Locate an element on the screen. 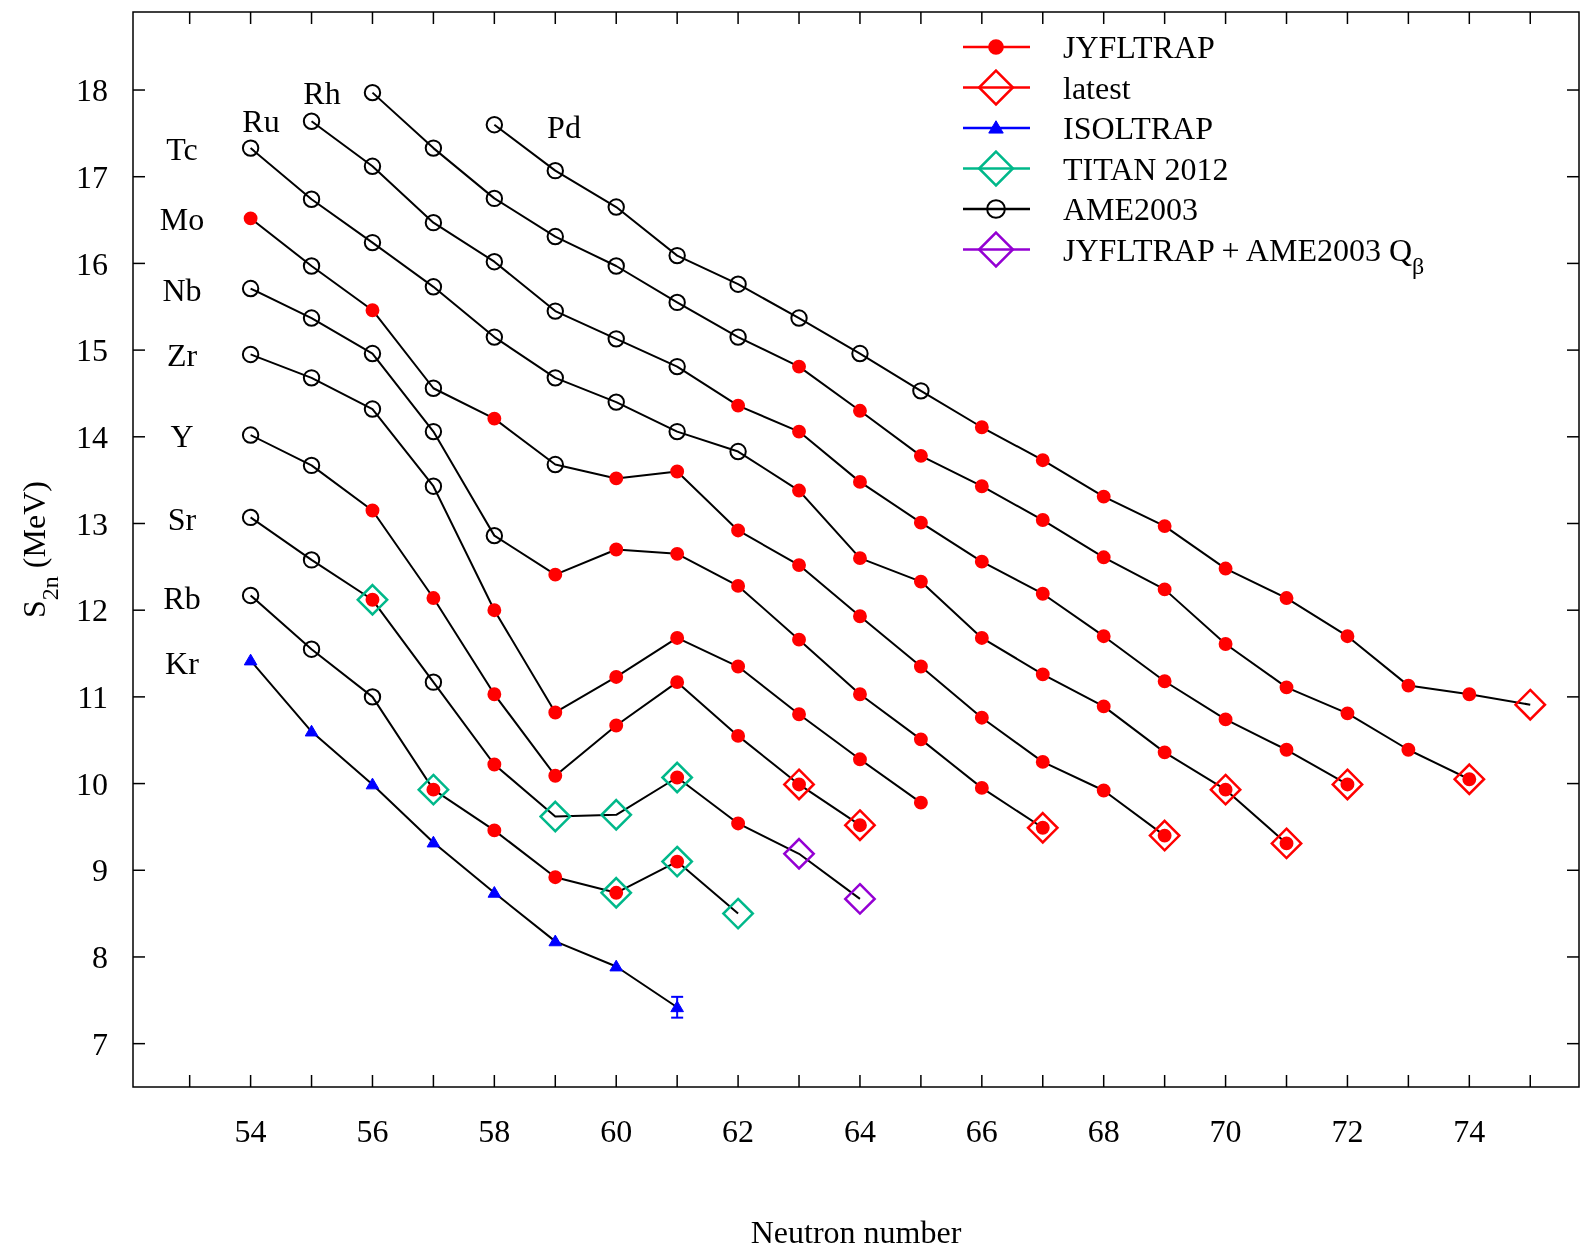 The height and width of the screenshot is (1256, 1589). legend-label: TITAN 2012 is located at coordinates (1146, 168).